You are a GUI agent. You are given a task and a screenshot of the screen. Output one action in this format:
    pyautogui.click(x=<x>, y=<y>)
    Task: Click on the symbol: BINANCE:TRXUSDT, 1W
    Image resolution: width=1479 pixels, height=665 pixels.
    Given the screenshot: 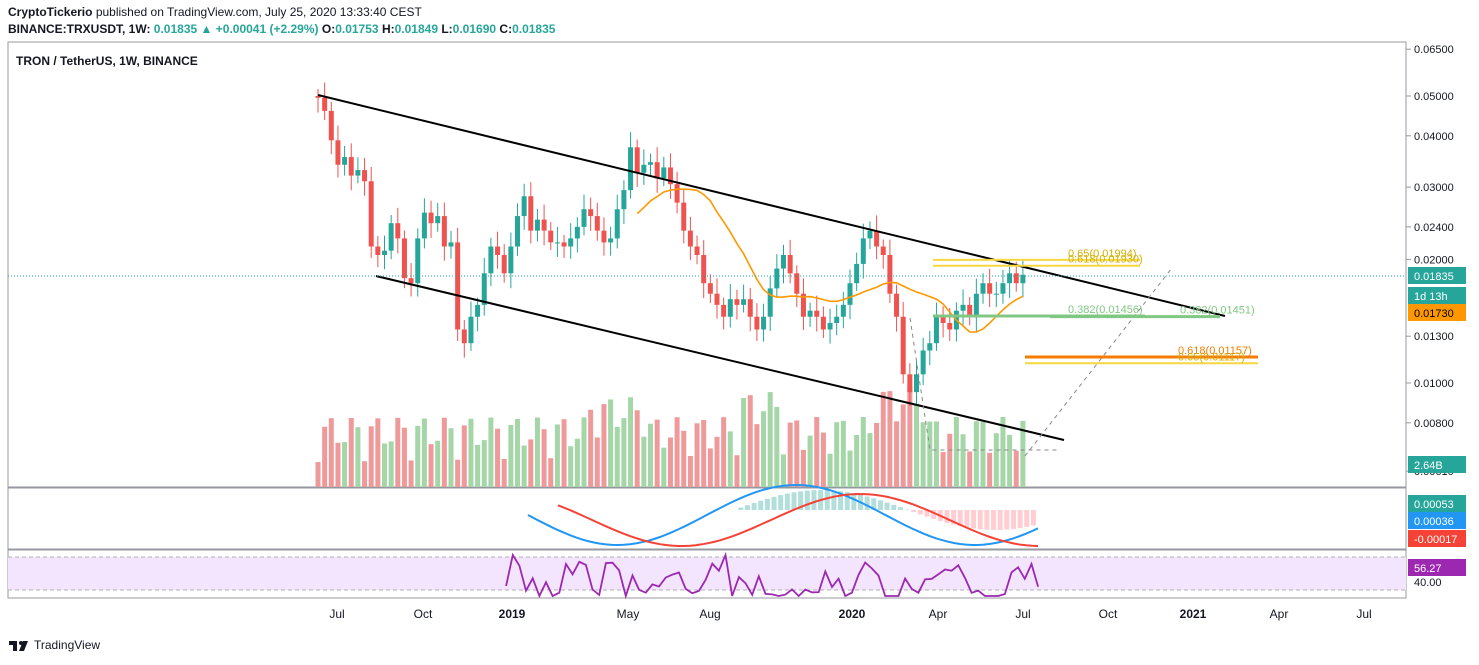 What is the action you would take?
    pyautogui.click(x=77, y=29)
    